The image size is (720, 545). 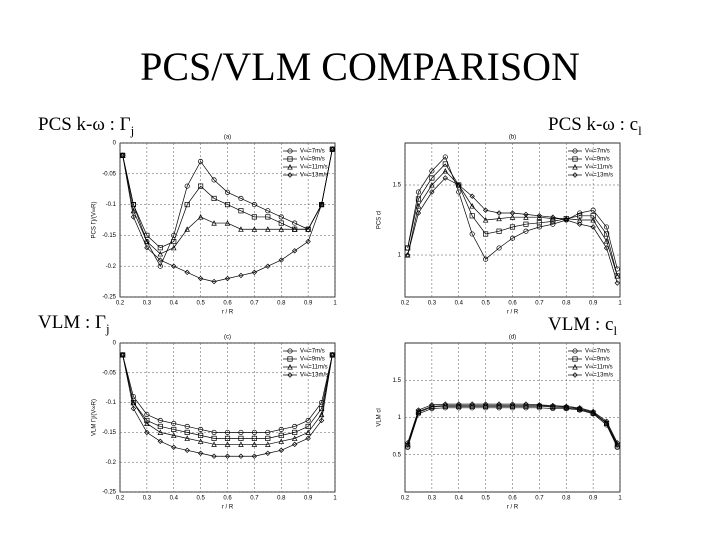 I want to click on y-tick-label: -0.2, so click(x=111, y=267).